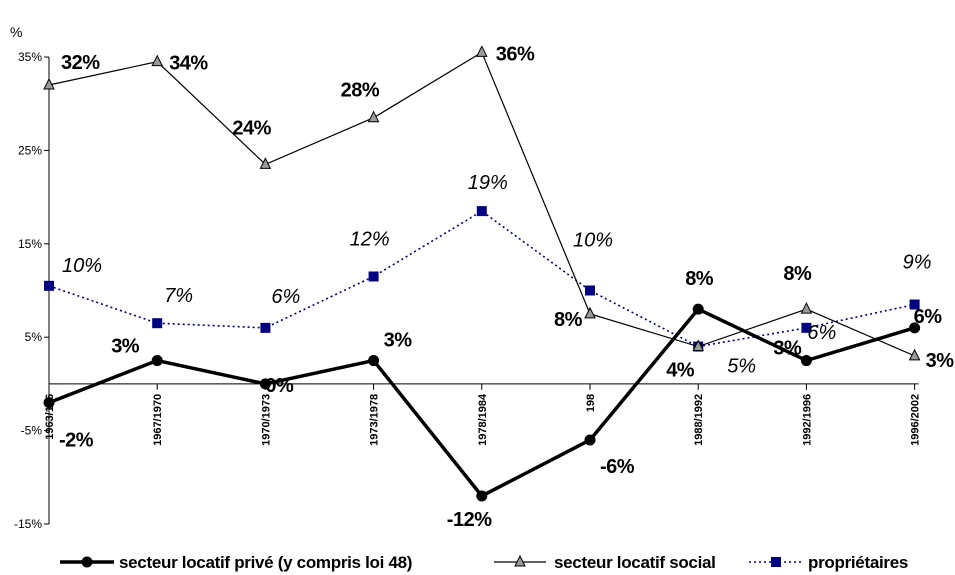 This screenshot has height=575, width=955. I want to click on y-tick-label: 15%, so click(30, 244).